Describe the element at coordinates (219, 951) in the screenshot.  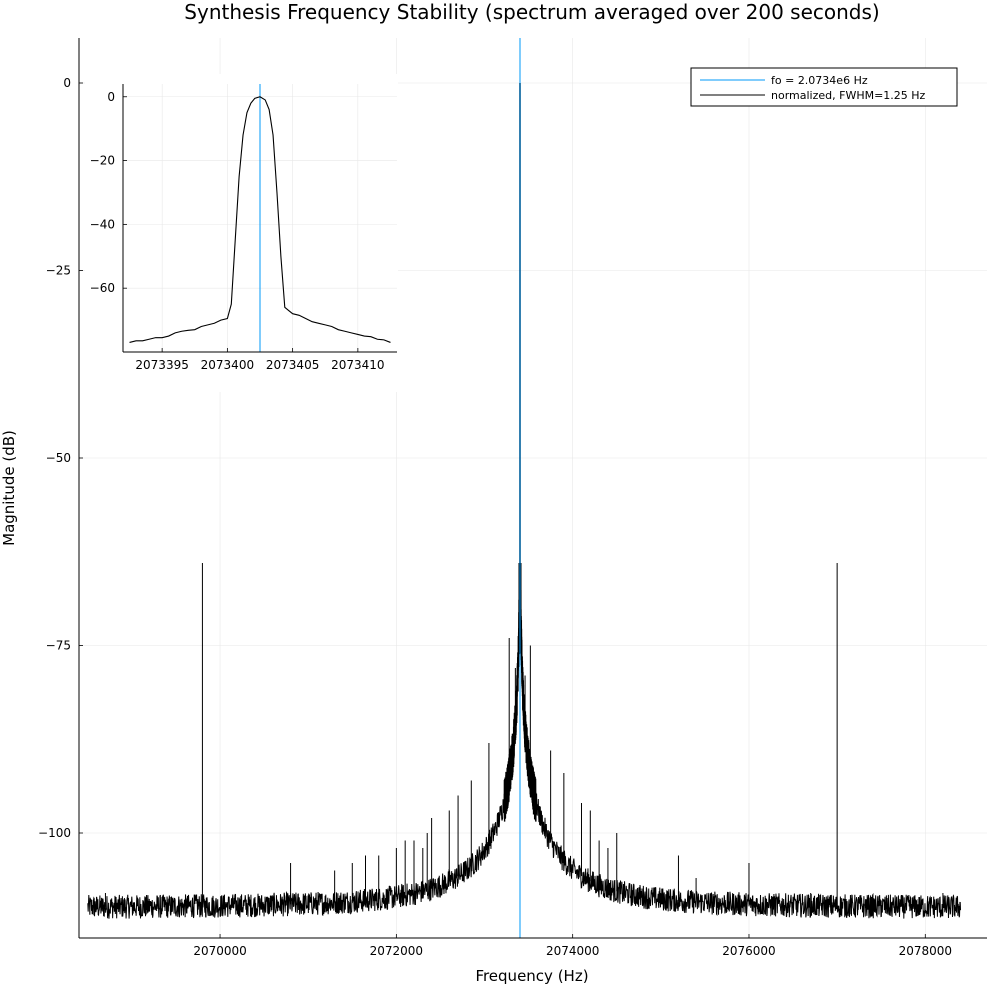
I see `main-x-tick-label: 2070000` at that location.